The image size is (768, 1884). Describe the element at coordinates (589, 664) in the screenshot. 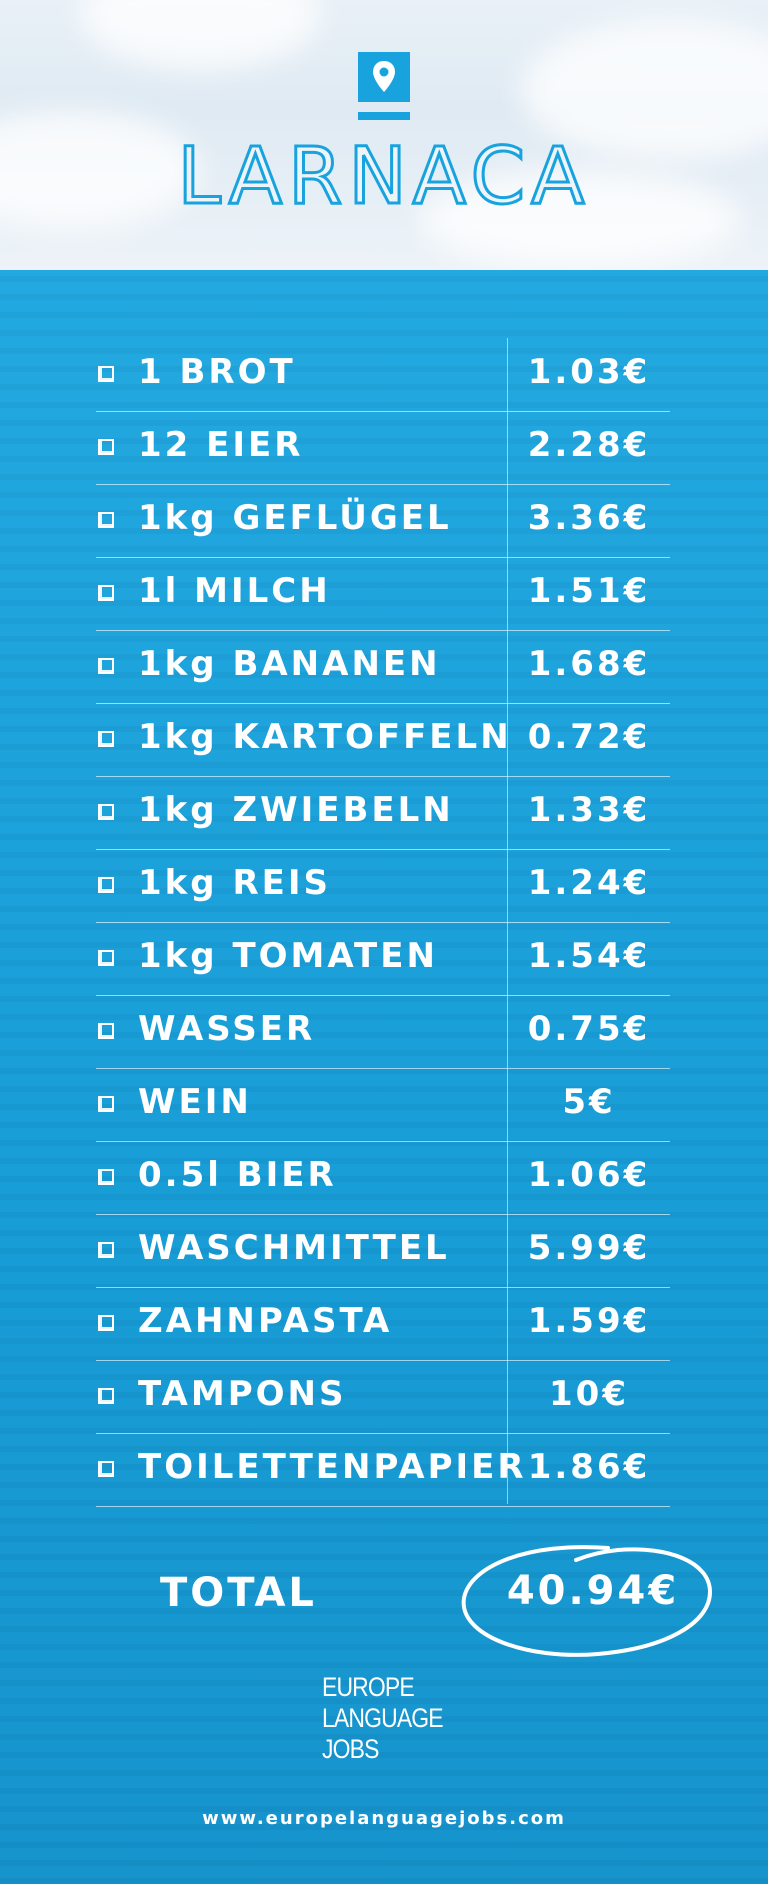

I see `item-price: 1.68€` at that location.